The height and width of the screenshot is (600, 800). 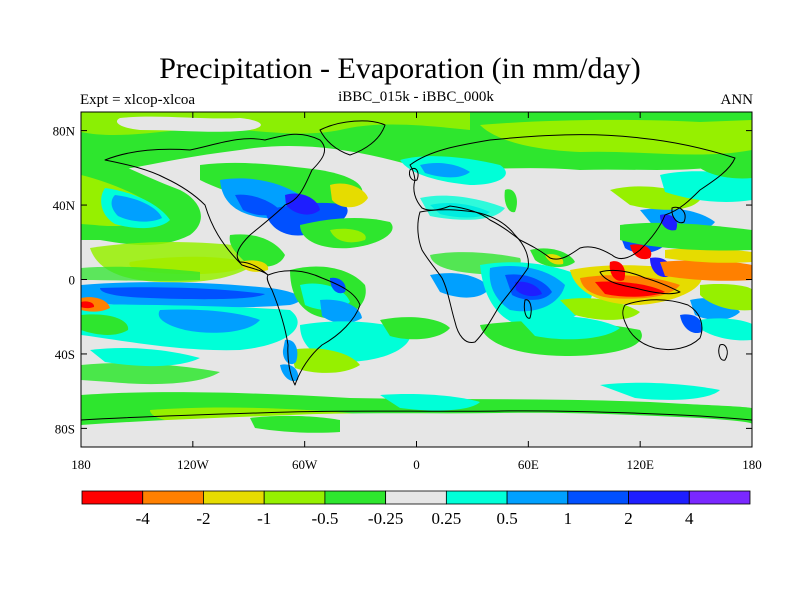 I want to click on south-atlantic-green, so click(x=415, y=328).